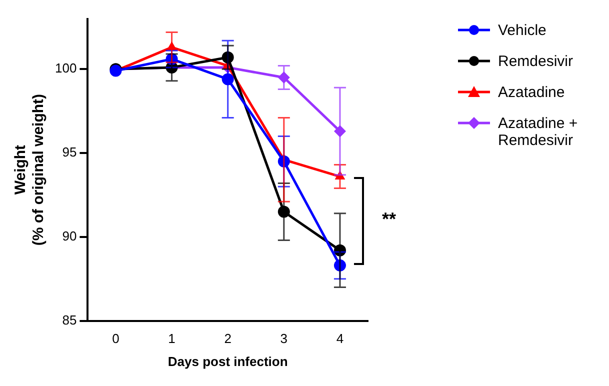 The width and height of the screenshot is (609, 386). What do you see at coordinates (228, 361) in the screenshot?
I see `x-axis-title: Days post infection` at bounding box center [228, 361].